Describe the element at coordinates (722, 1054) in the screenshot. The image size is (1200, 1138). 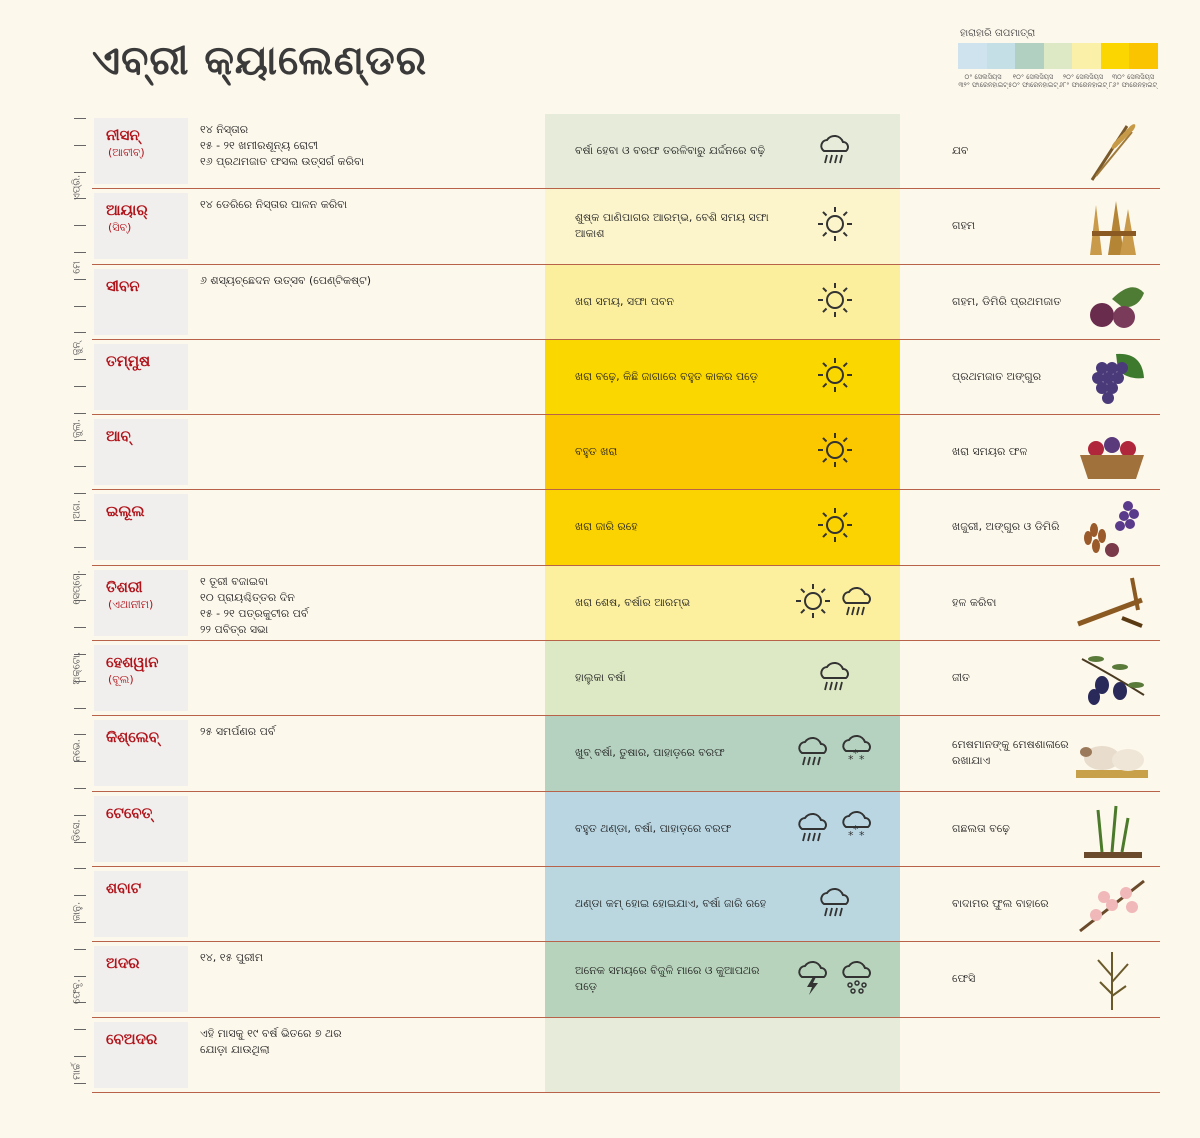
I see `weather-cell` at that location.